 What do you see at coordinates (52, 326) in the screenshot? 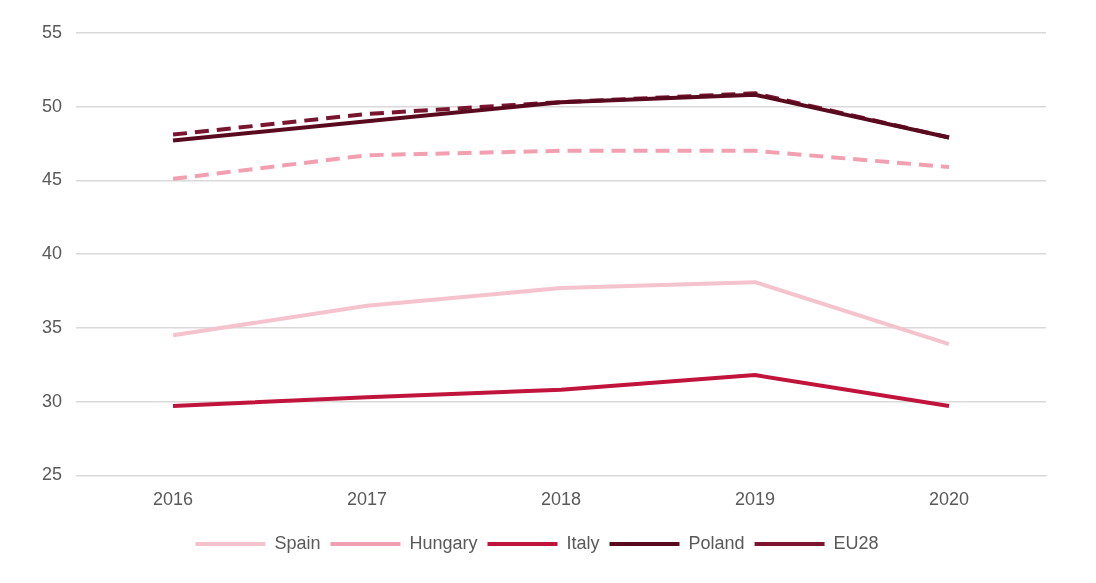
I see `y-tick-label: 35` at bounding box center [52, 326].